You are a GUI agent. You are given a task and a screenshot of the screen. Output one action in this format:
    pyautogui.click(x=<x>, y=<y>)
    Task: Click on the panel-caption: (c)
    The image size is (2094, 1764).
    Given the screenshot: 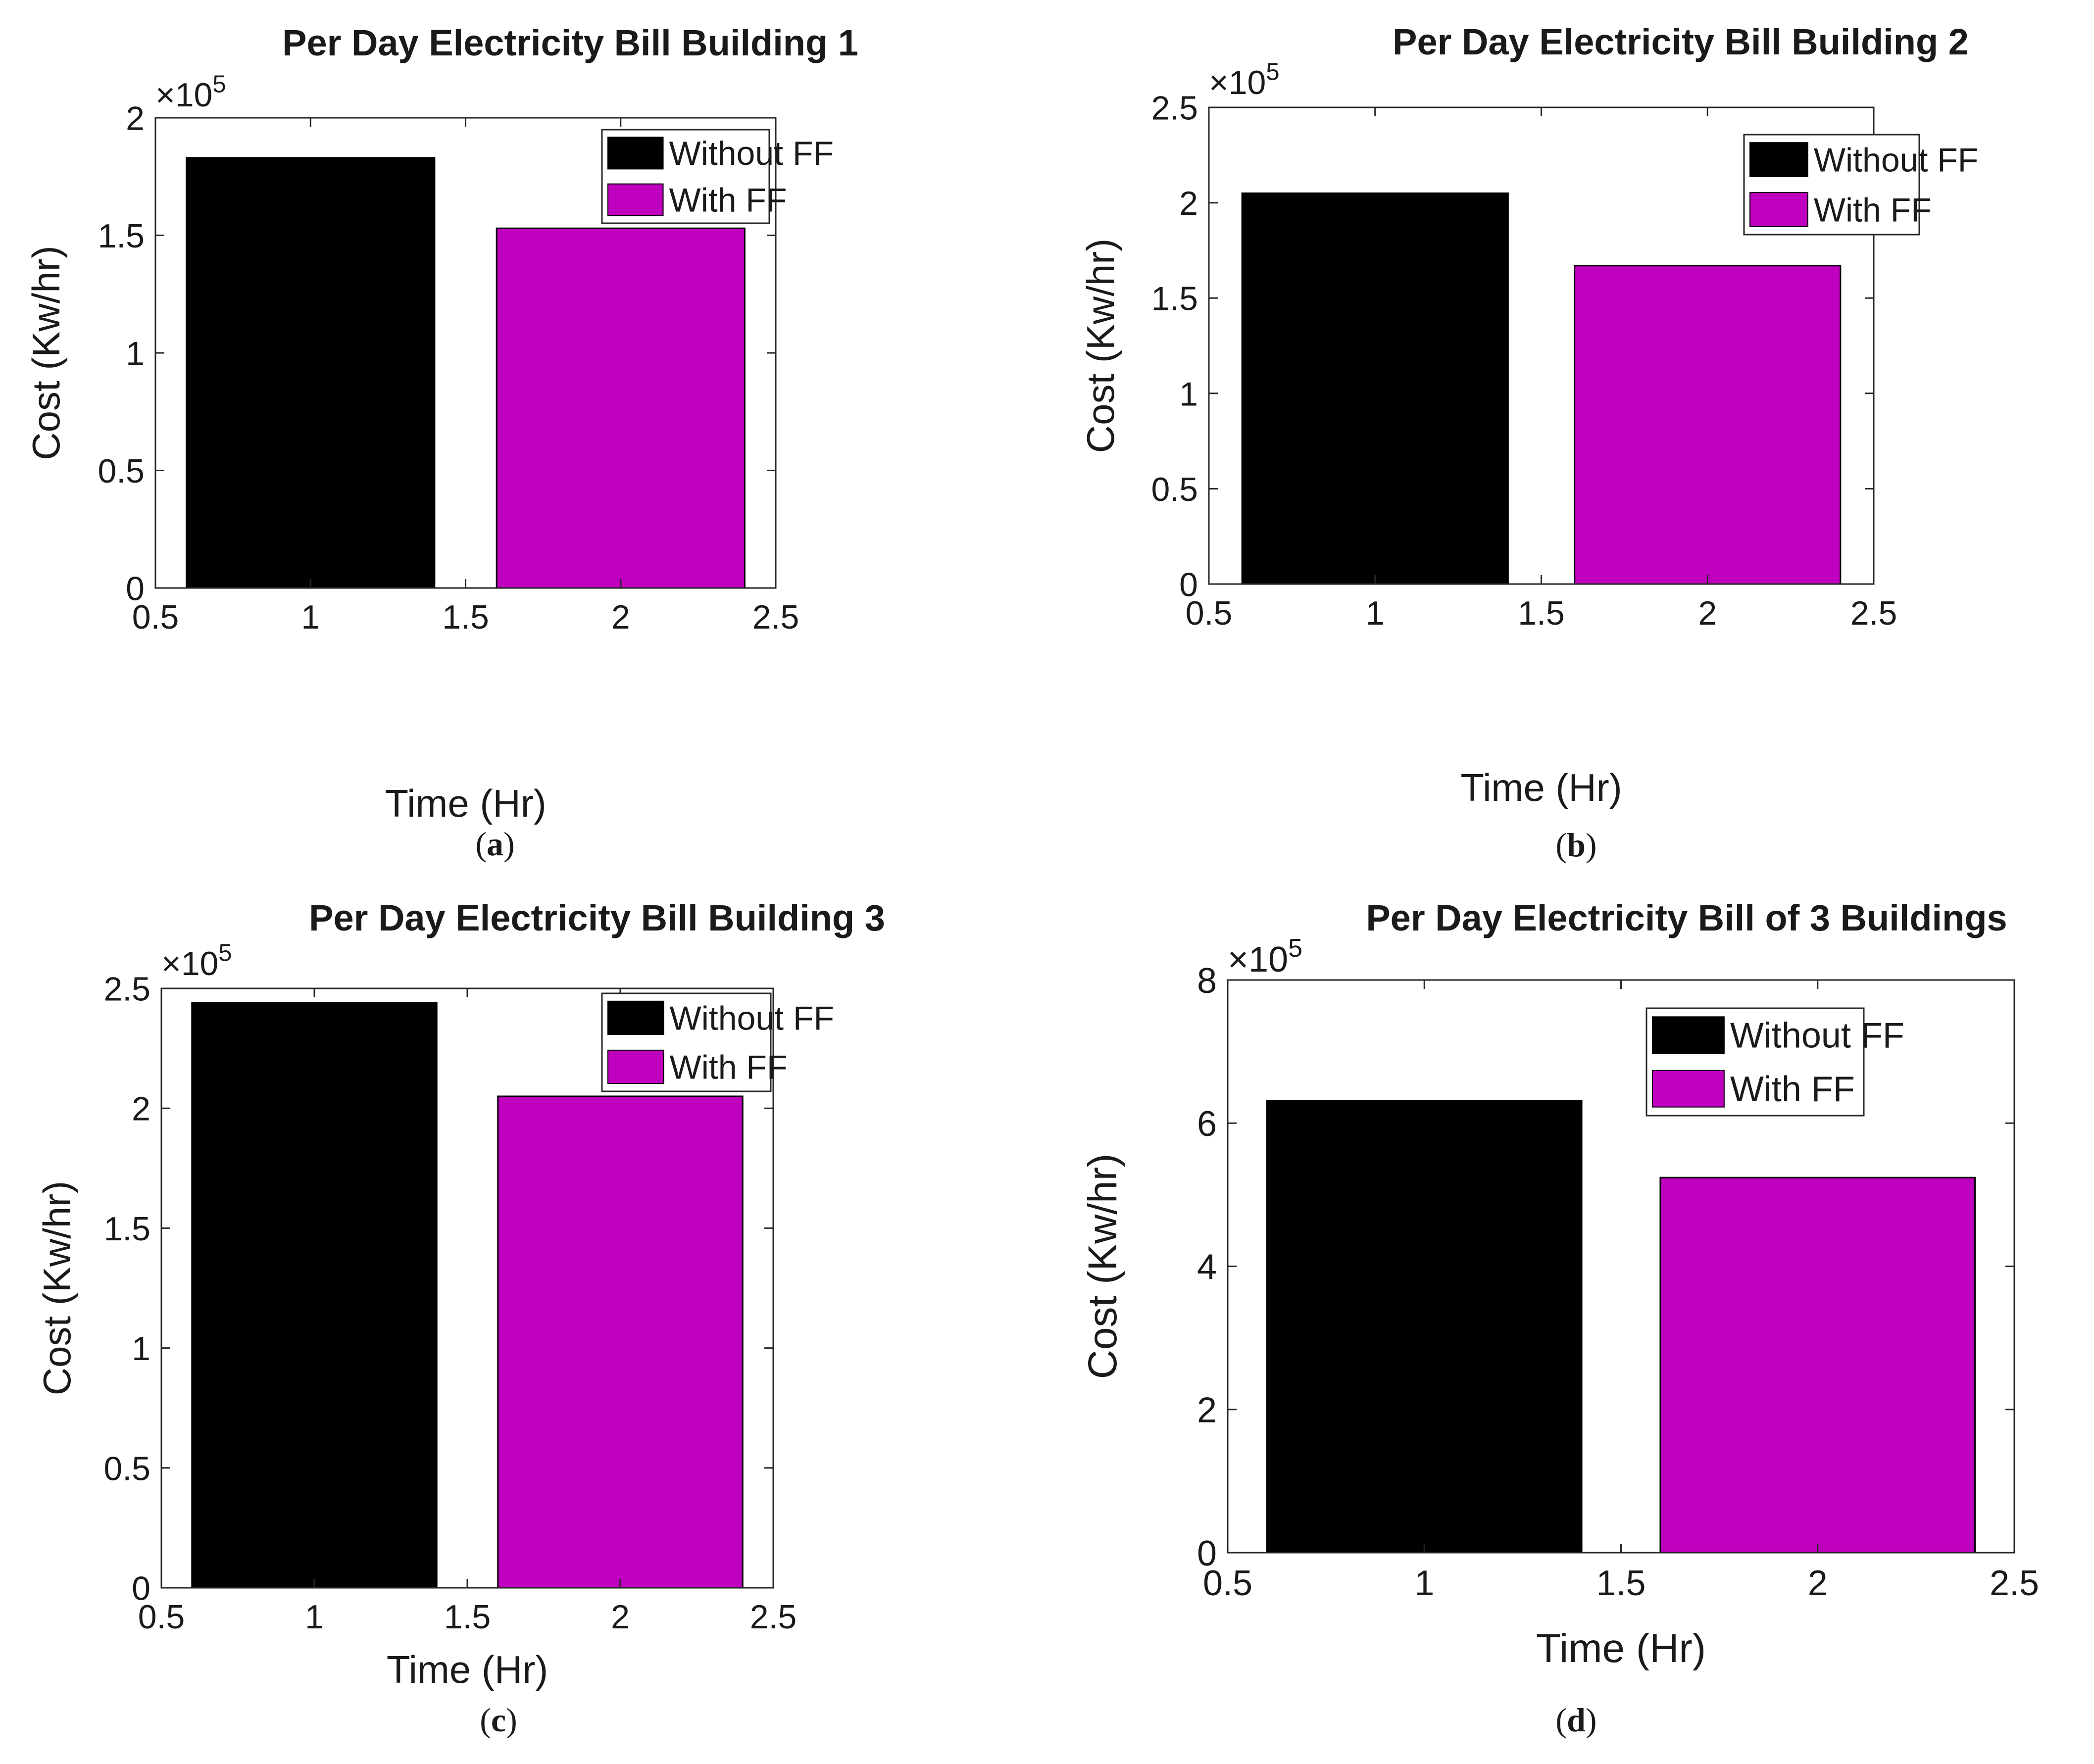 What is the action you would take?
    pyautogui.click(x=498, y=1720)
    